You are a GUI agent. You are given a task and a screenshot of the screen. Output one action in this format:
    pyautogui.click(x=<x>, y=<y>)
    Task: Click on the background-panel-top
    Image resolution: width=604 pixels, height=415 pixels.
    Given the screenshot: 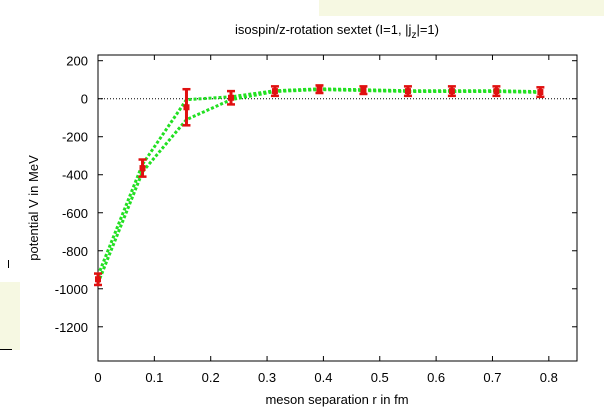 What is the action you would take?
    pyautogui.click(x=461, y=8)
    